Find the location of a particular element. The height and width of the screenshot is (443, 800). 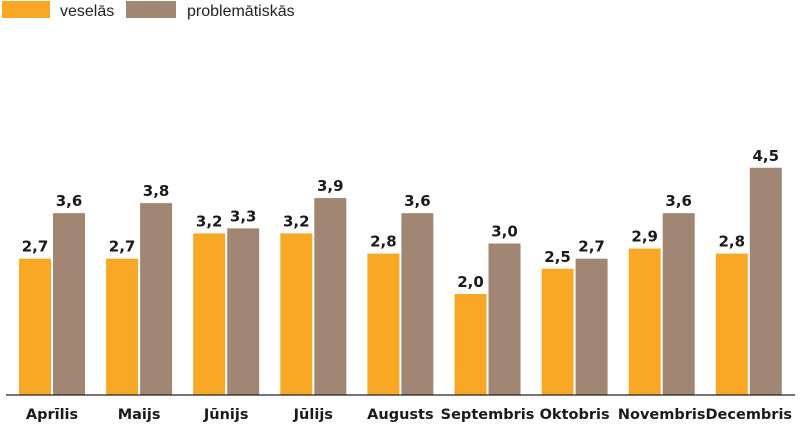

bar-problematiskas-decembris is located at coordinates (765, 281).